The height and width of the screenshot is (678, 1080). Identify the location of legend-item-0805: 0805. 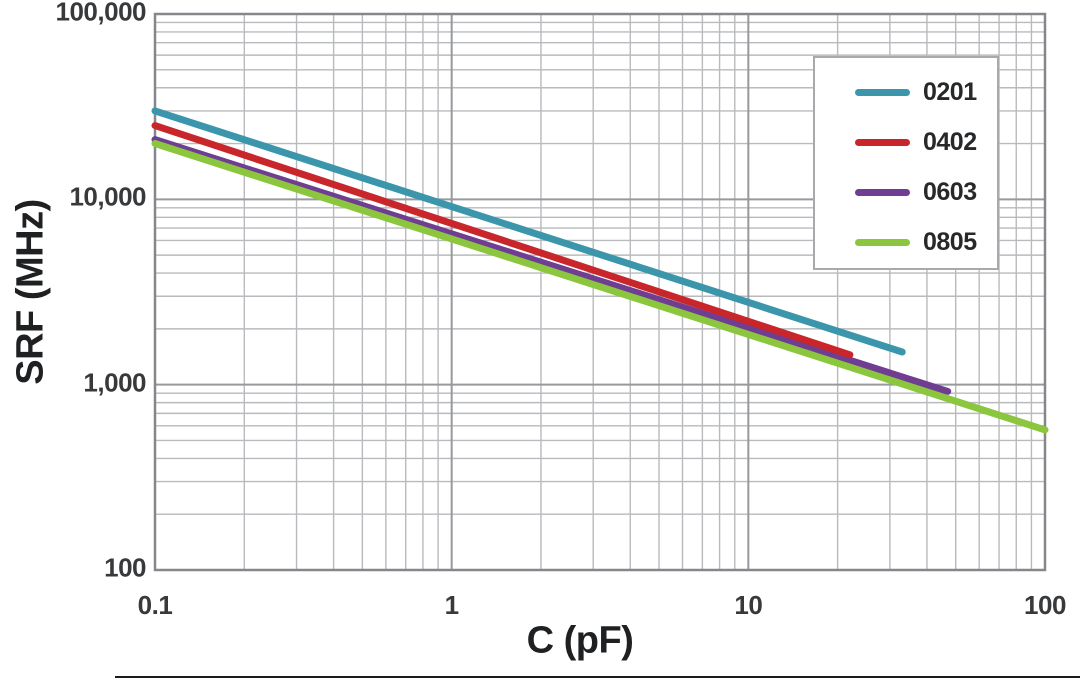
(906, 242).